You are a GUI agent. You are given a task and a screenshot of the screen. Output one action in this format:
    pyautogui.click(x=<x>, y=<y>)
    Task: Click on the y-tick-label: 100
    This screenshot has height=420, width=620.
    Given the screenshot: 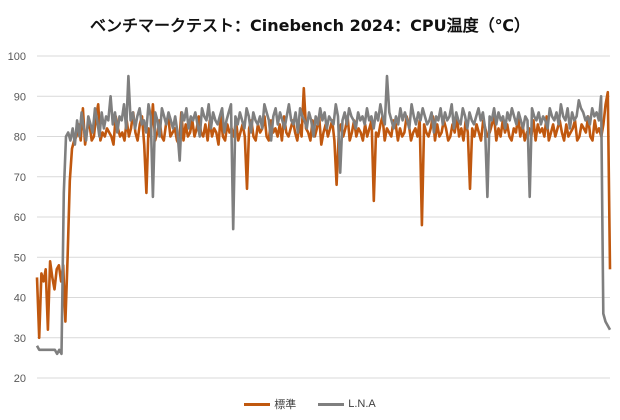 What is the action you would take?
    pyautogui.click(x=17, y=57)
    